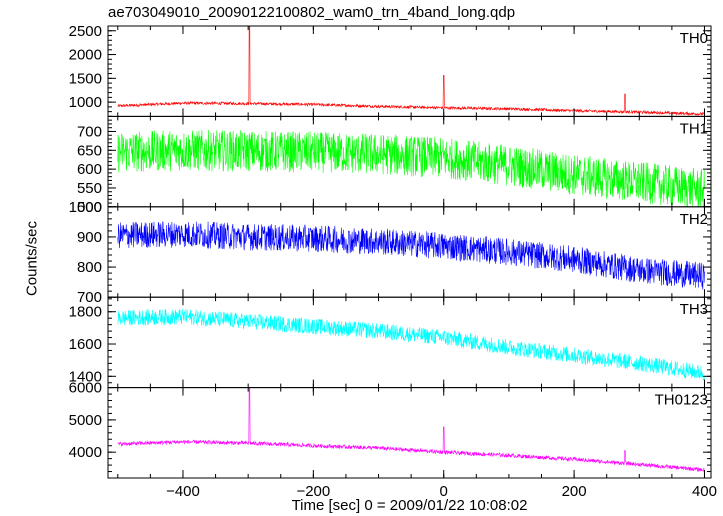 This screenshot has height=516, width=723. Describe the element at coordinates (694, 309) in the screenshot. I see `panel-label-th3: TH3` at that location.